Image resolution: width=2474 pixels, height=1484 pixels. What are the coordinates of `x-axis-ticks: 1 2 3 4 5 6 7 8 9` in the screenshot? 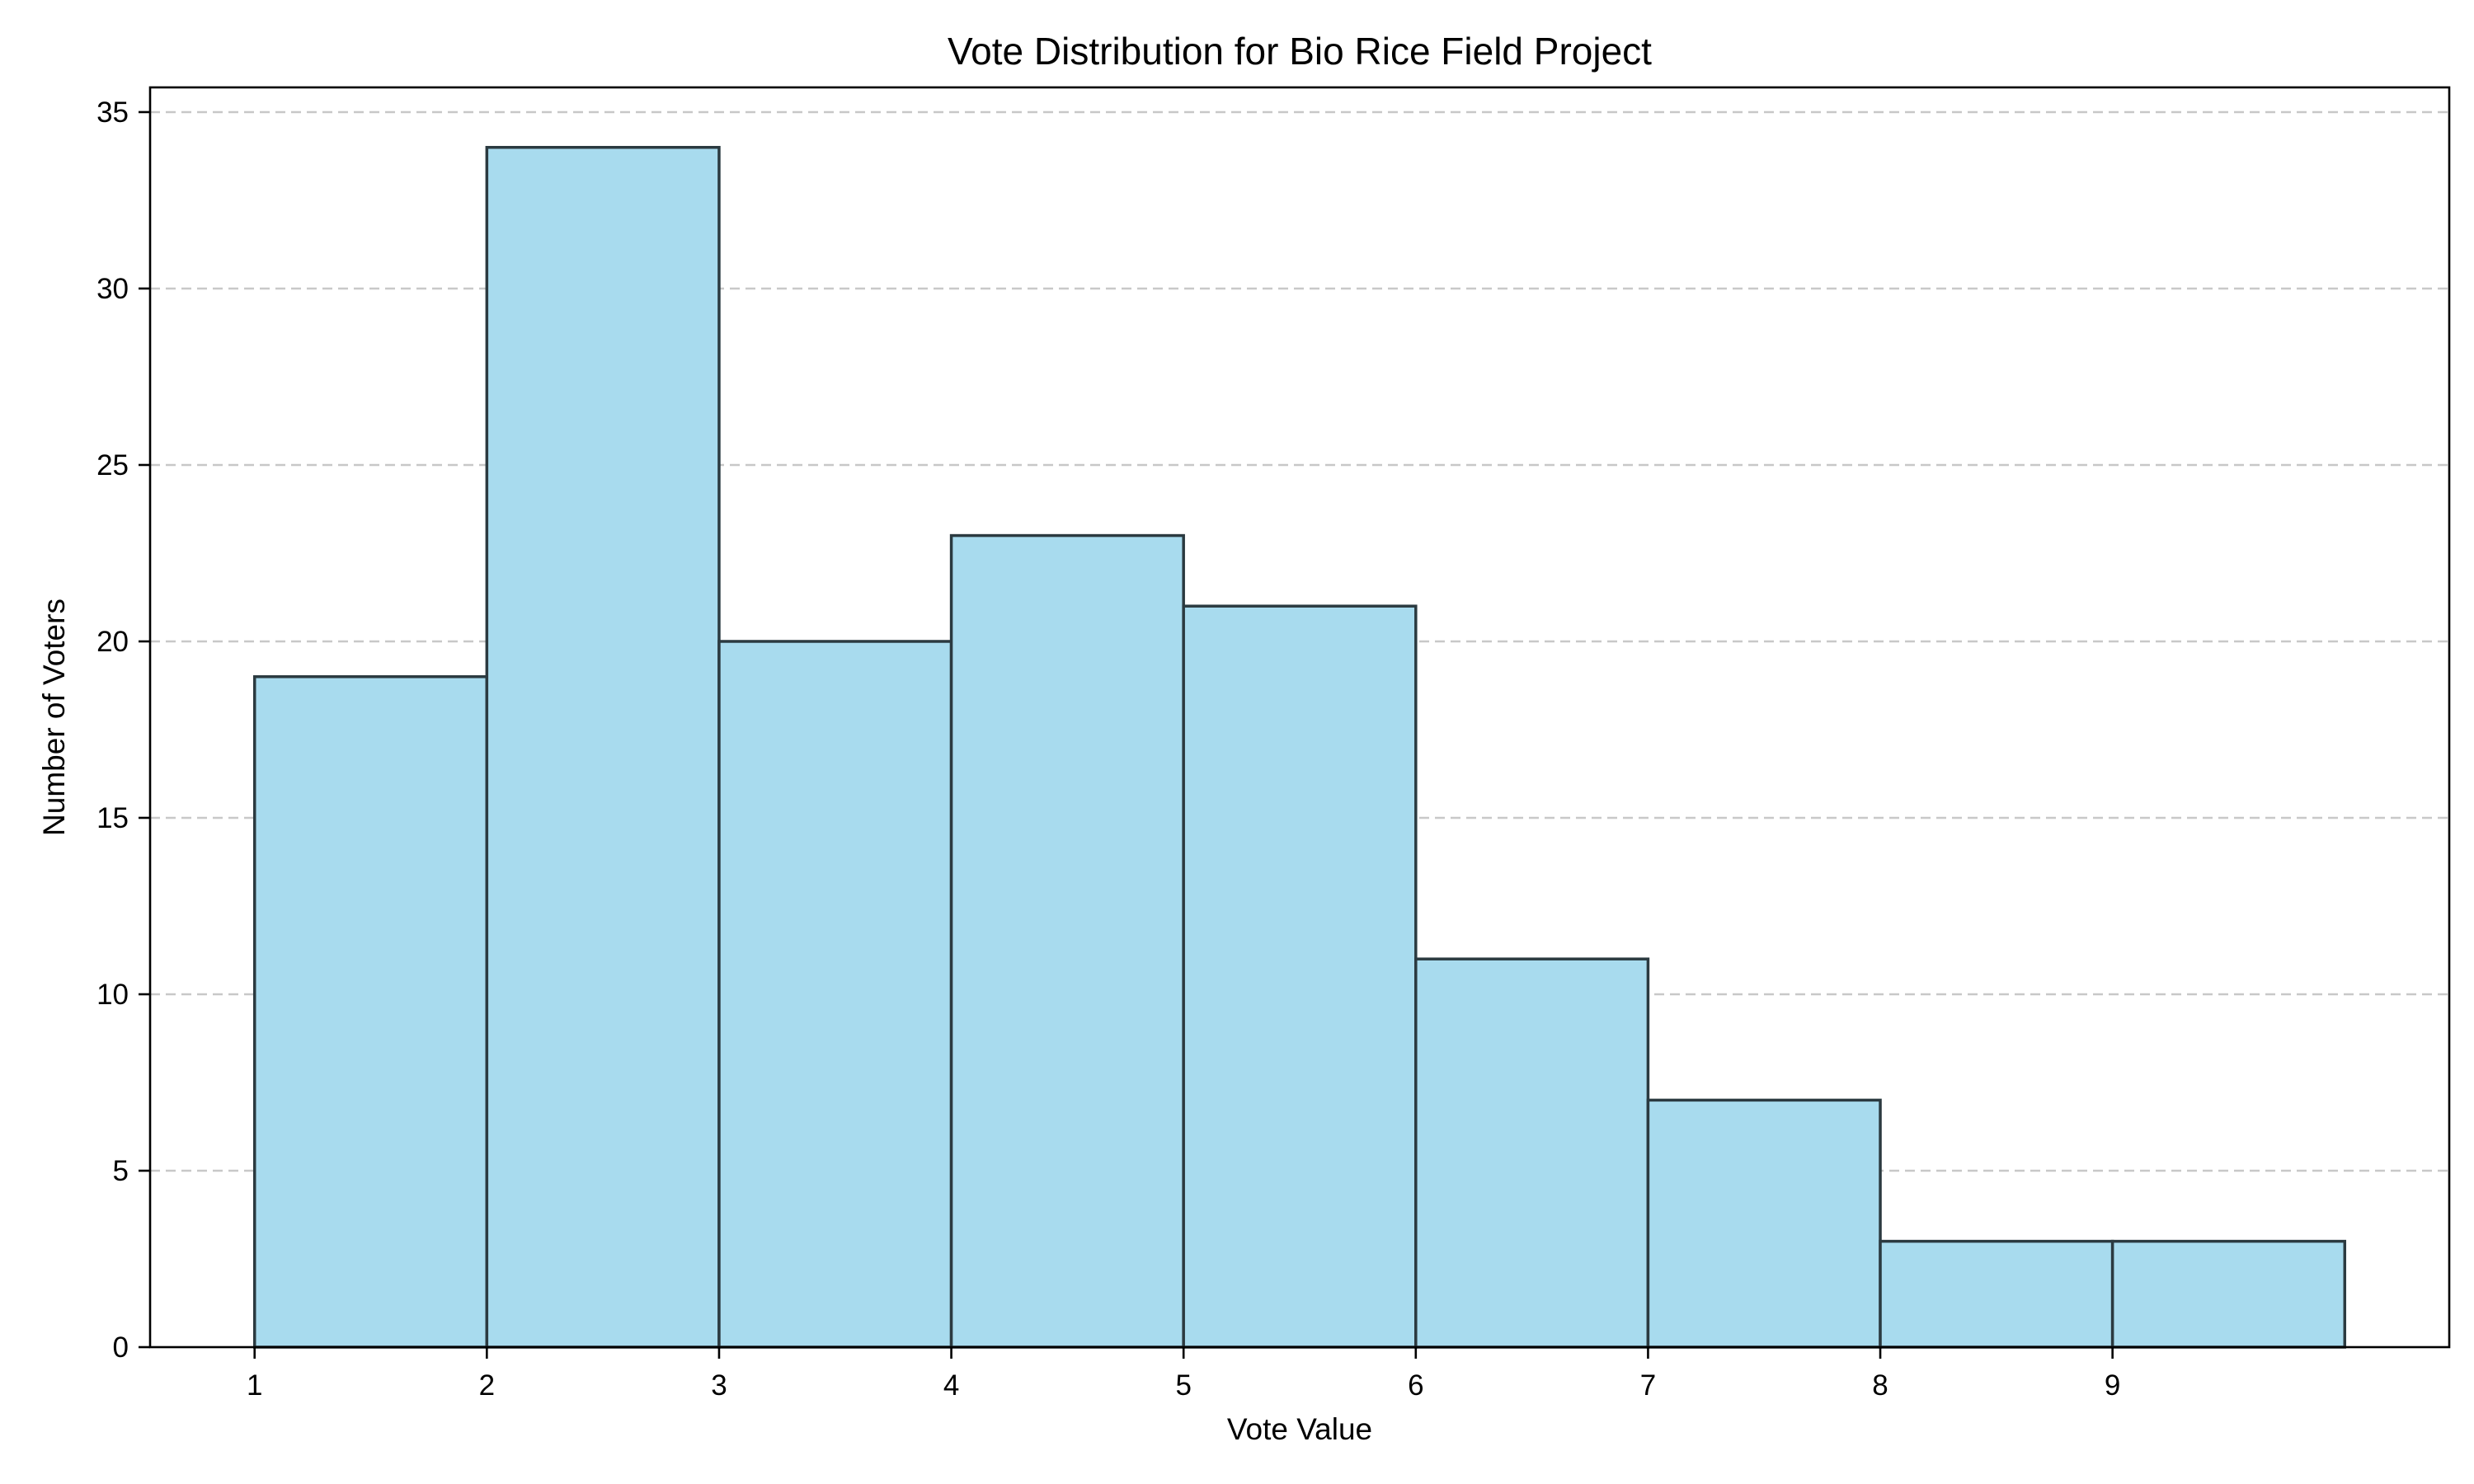 It's located at (1183, 1374).